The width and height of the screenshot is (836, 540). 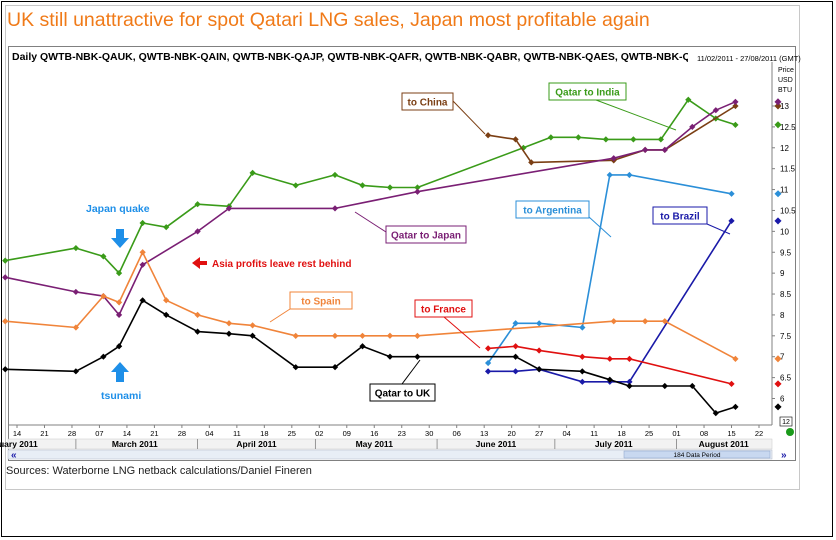 What do you see at coordinates (135, 444) in the screenshot?
I see `month-label: March 2011` at bounding box center [135, 444].